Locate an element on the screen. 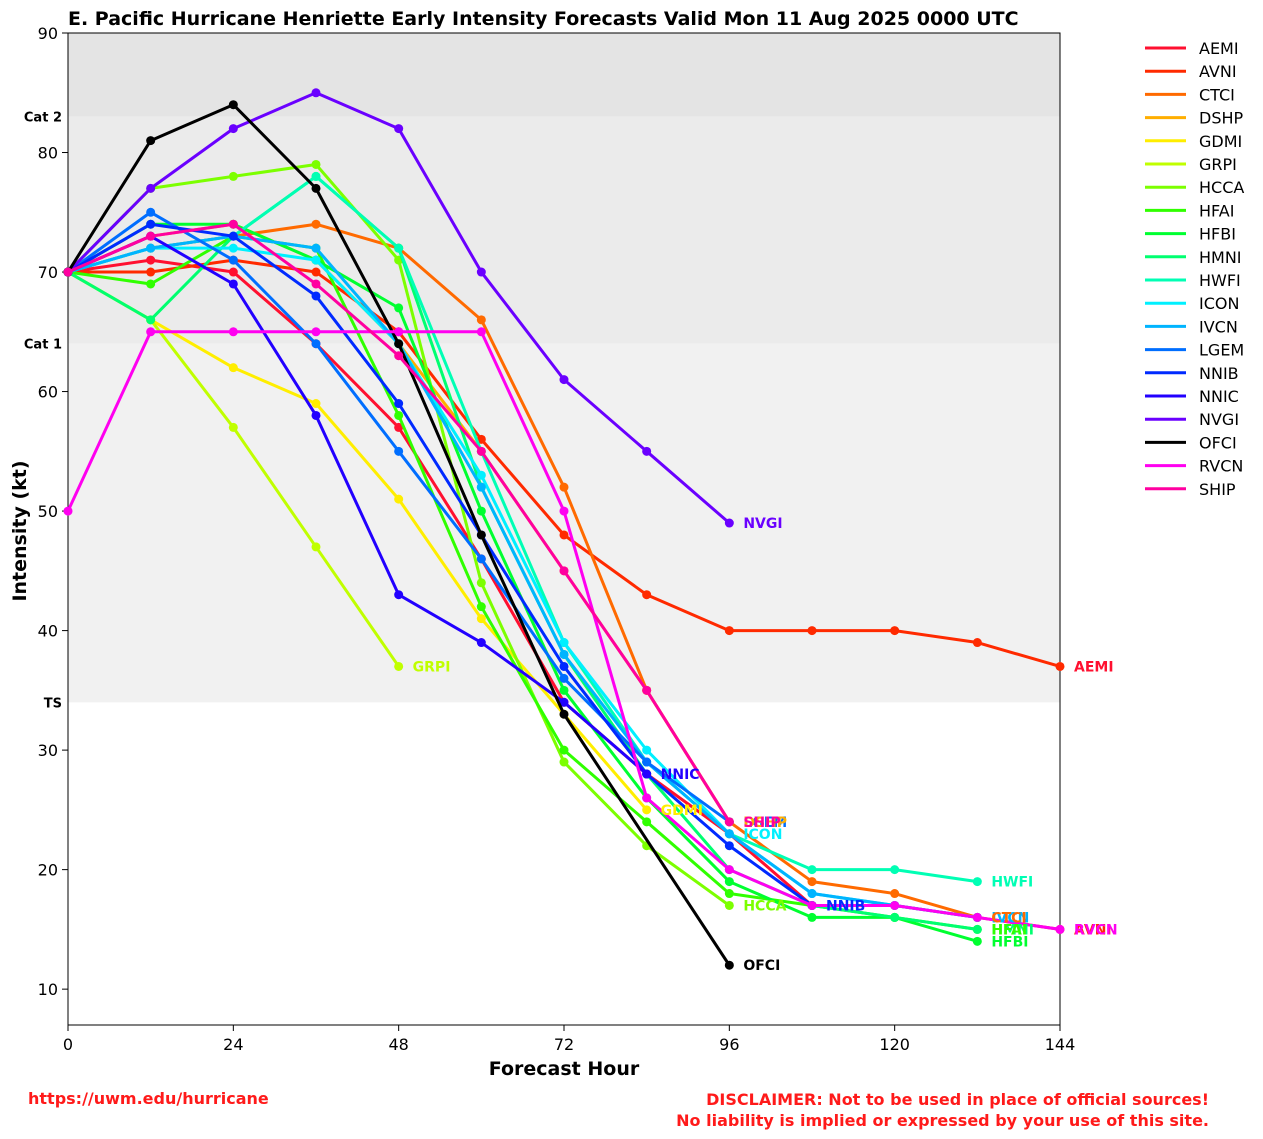 The width and height of the screenshot is (1263, 1139). x-tick-label: 96 is located at coordinates (729, 1044).